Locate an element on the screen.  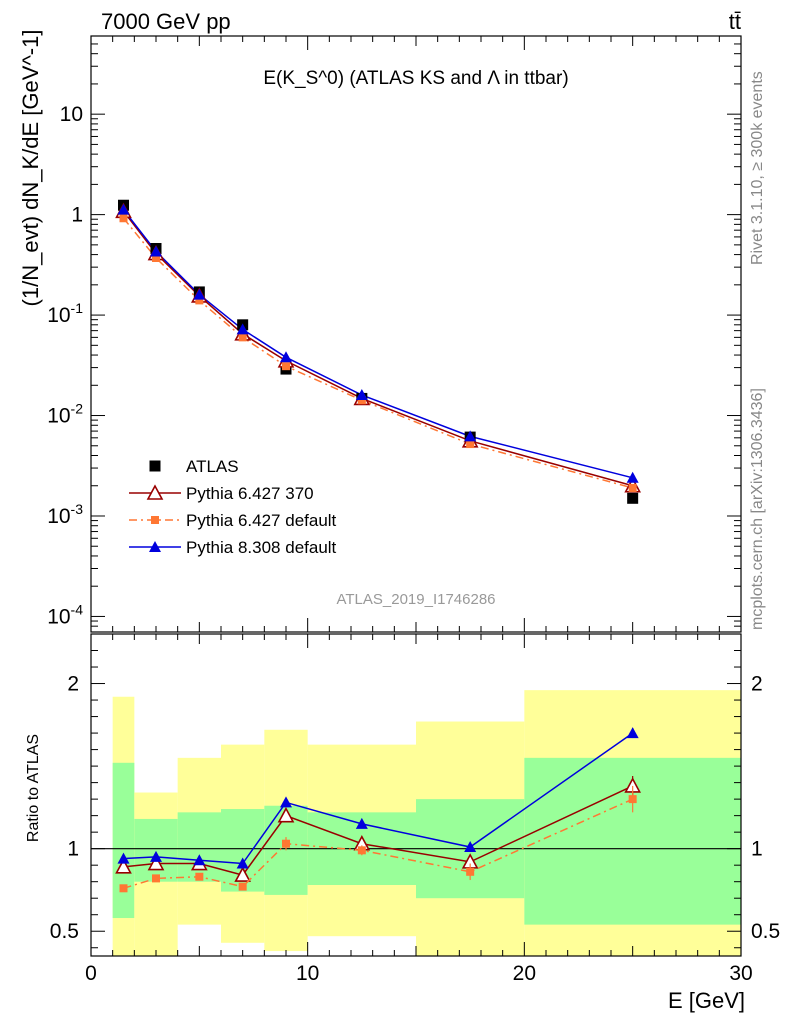
main-y-tick-label: 10⁻³ is located at coordinates (65, 514).